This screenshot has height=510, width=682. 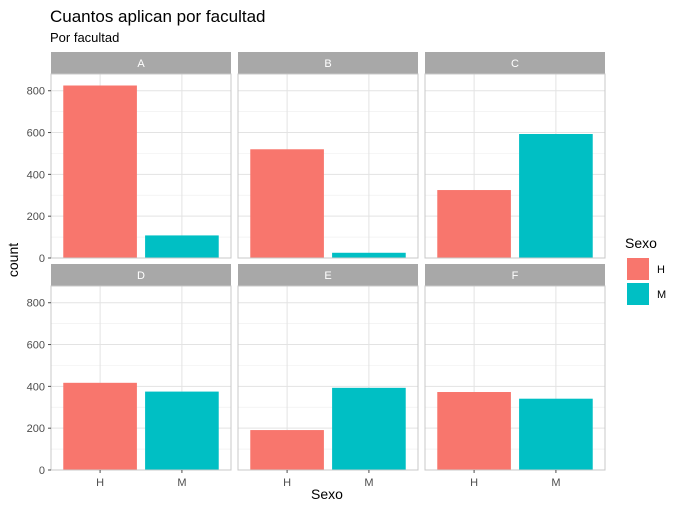 What do you see at coordinates (369, 428) in the screenshot?
I see `bar-E-M` at bounding box center [369, 428].